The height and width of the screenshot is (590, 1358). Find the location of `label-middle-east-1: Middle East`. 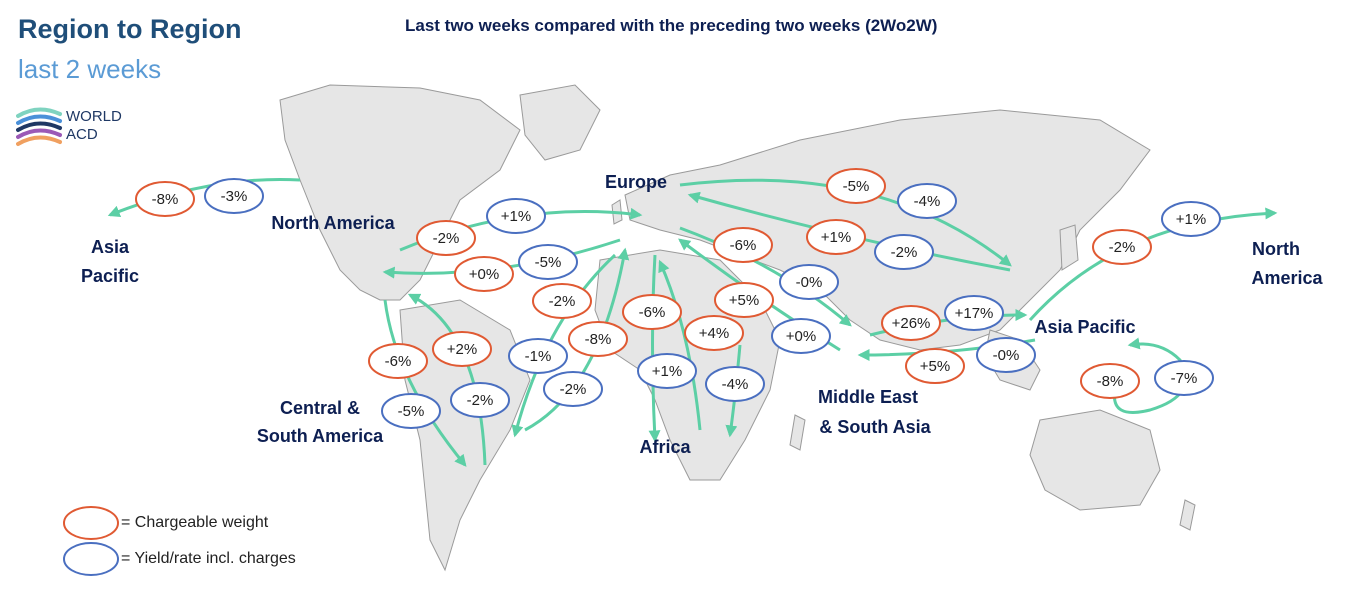

label-middle-east-1: Middle East is located at coordinates (868, 397).